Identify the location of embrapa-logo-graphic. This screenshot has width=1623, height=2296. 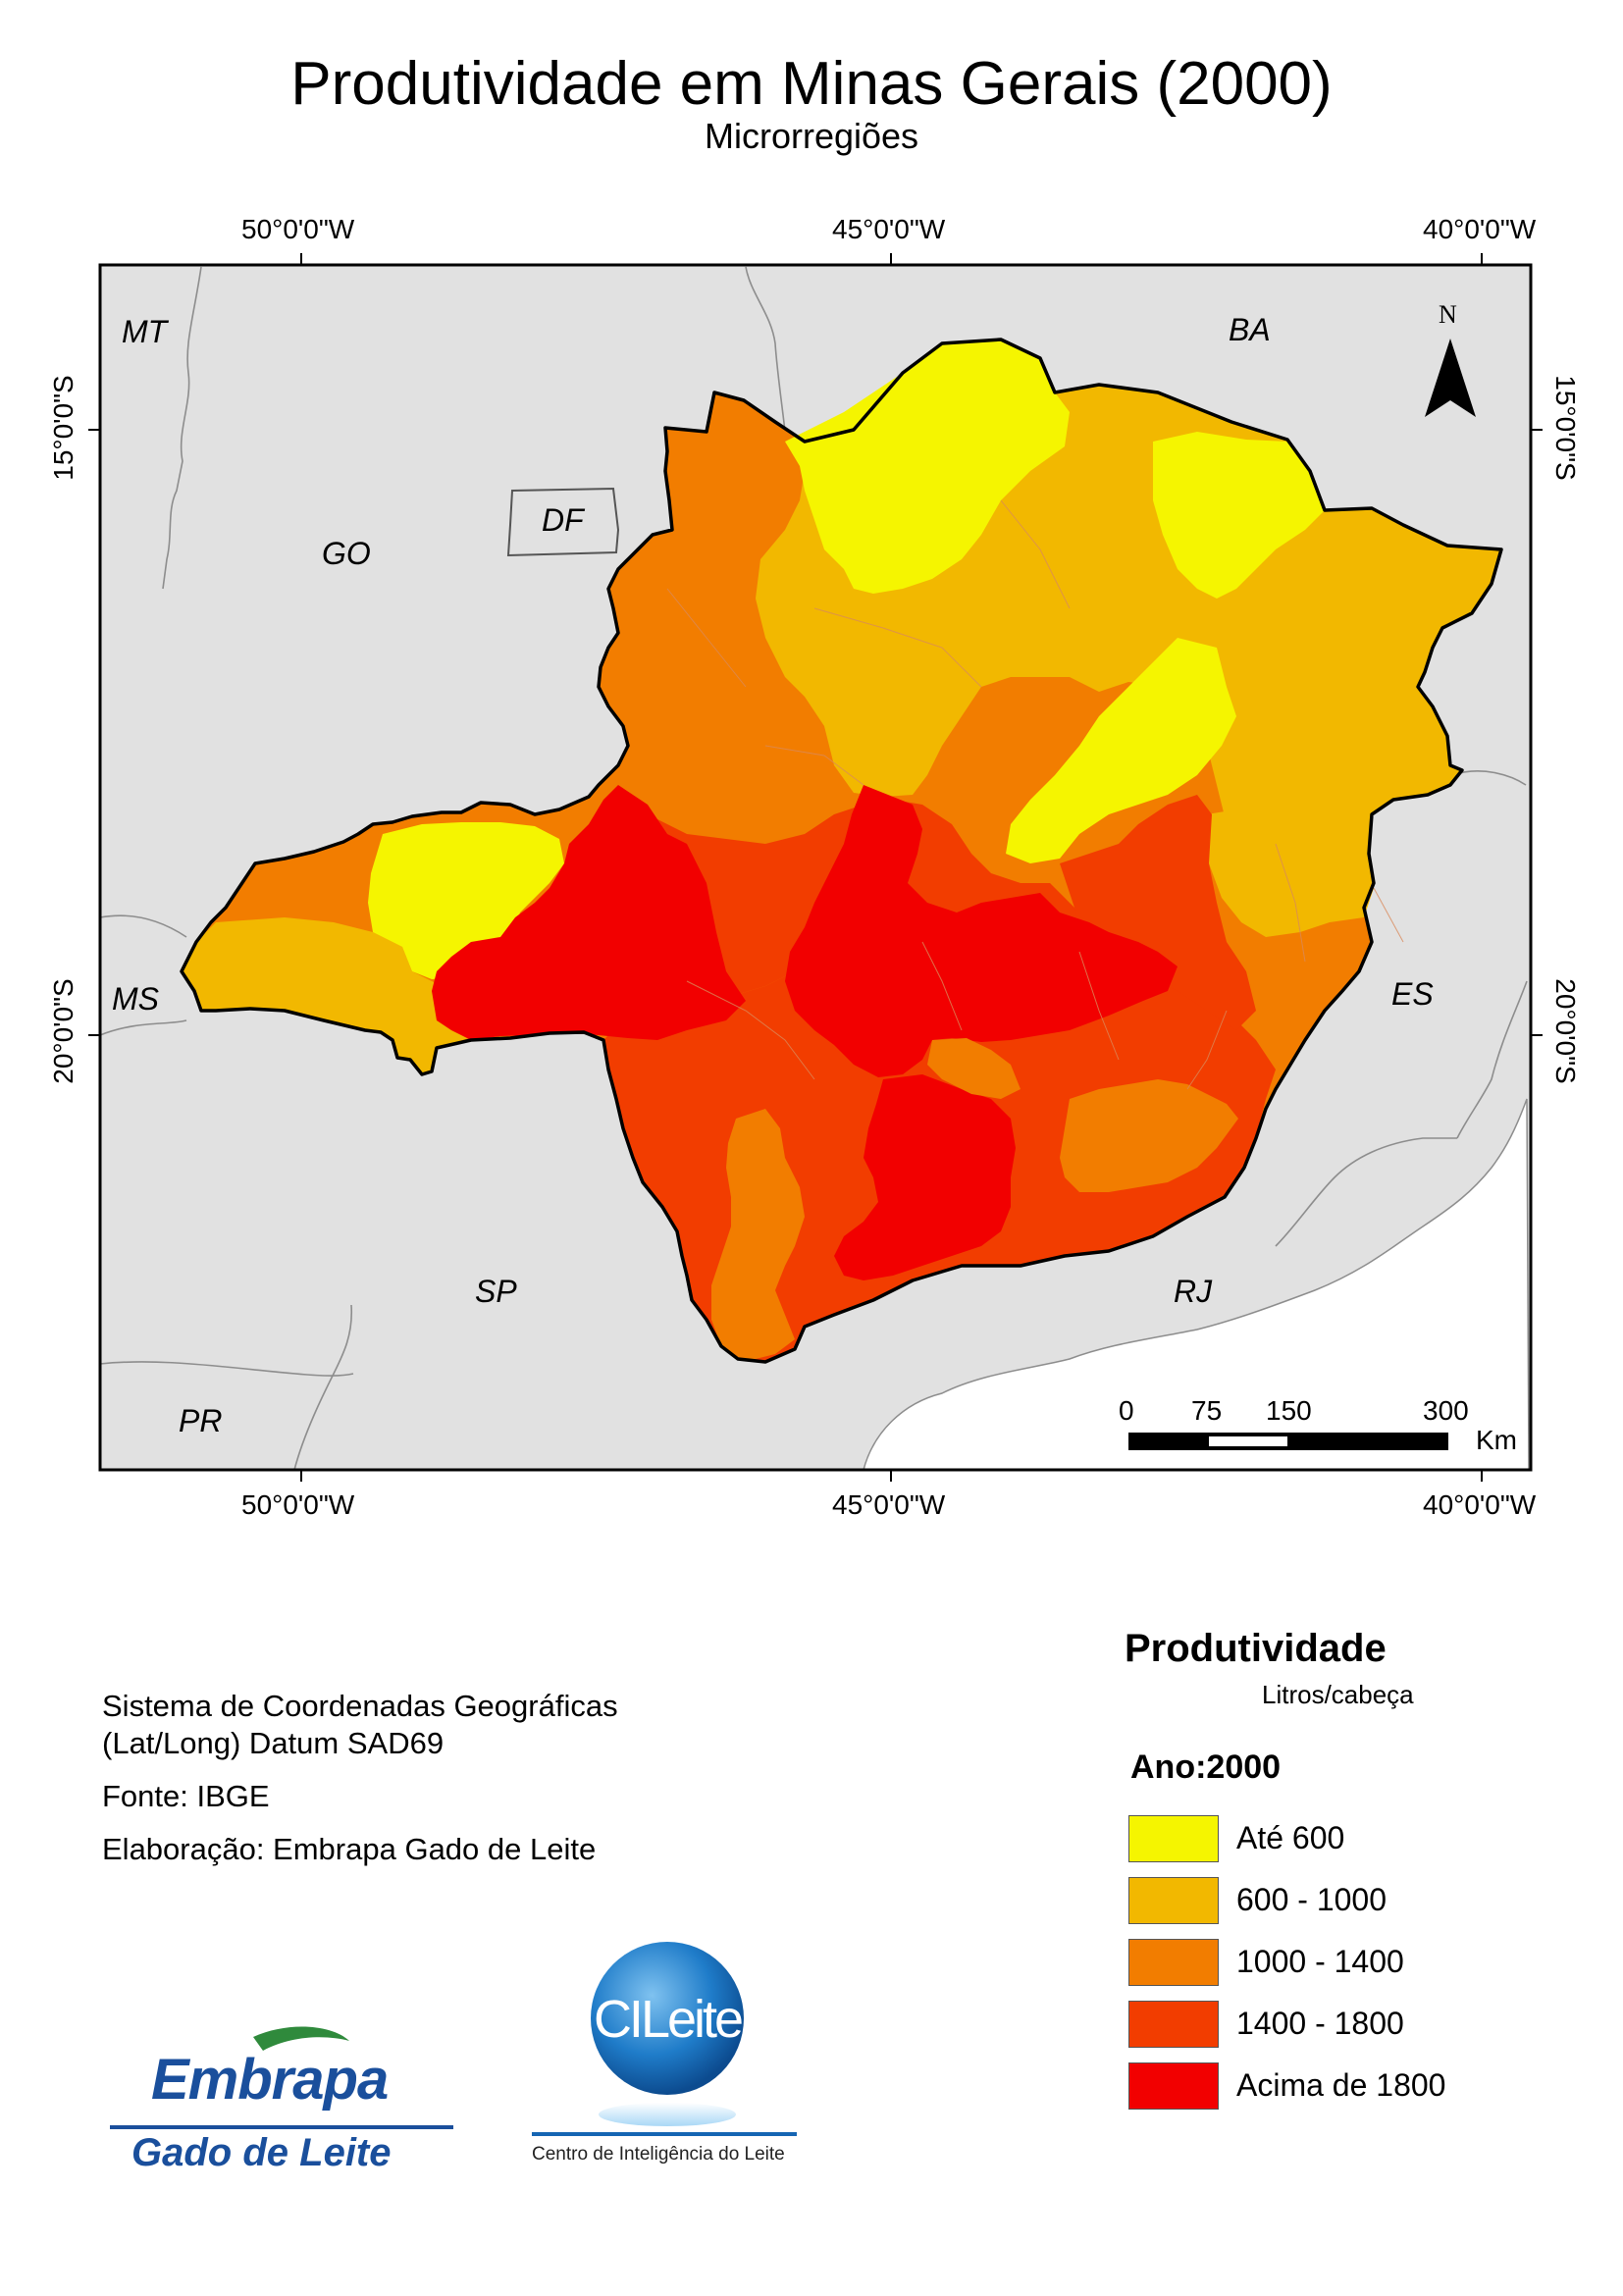
(281, 2077).